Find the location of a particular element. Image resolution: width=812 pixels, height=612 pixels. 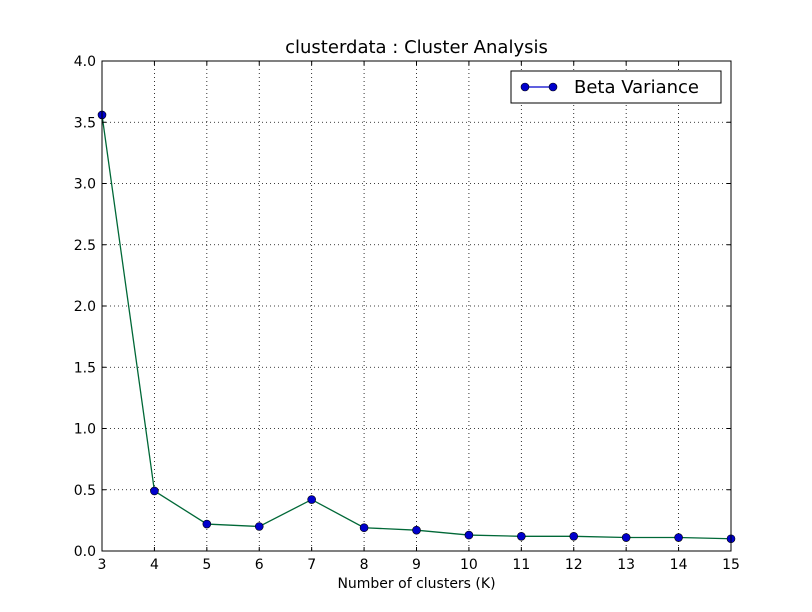

y-tick-label: 3.5 is located at coordinates (85, 123).